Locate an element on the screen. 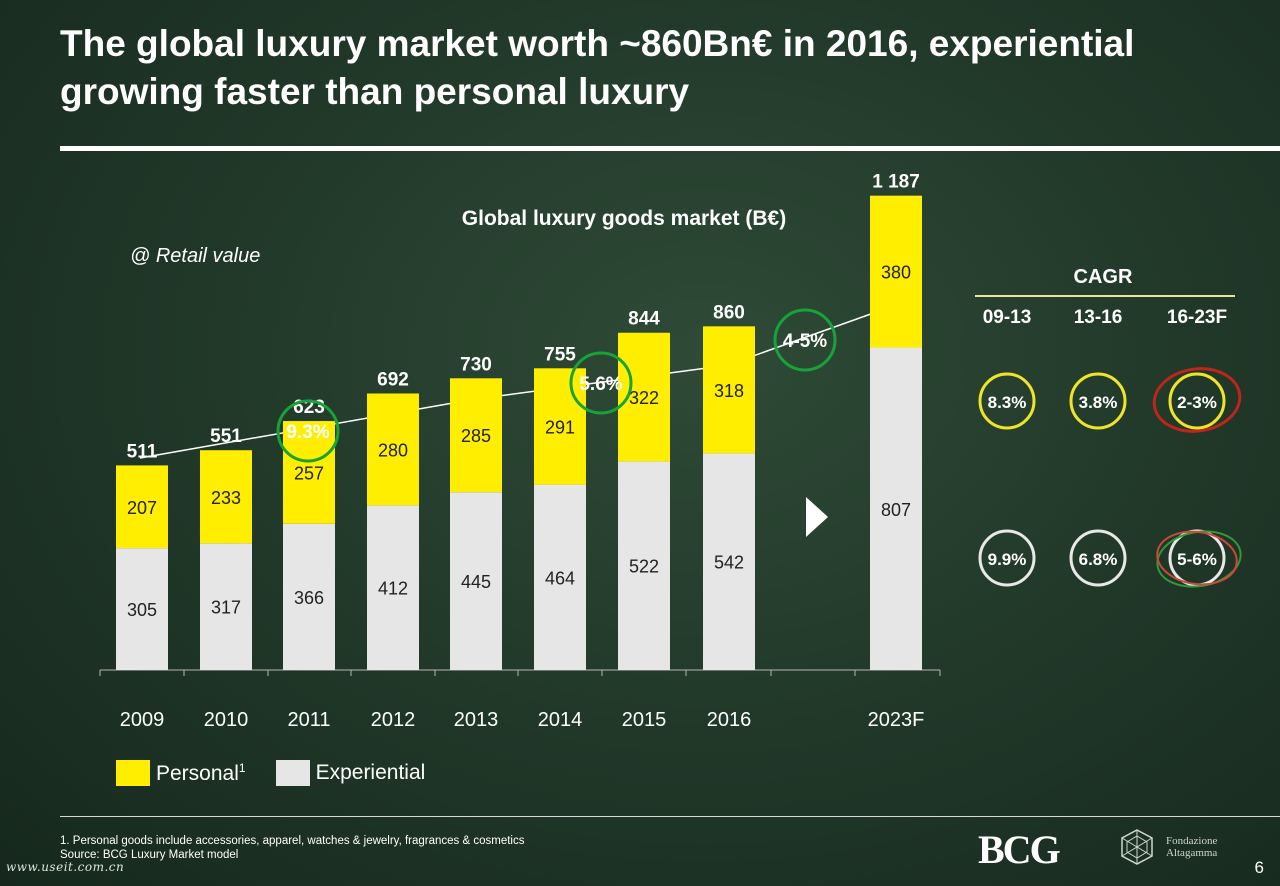 The image size is (1280, 886). data-label-total: 692 is located at coordinates (393, 379).